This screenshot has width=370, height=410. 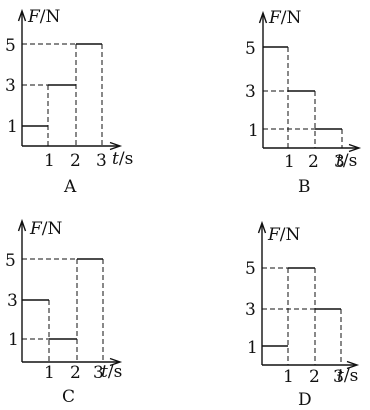 What do you see at coordinates (338, 377) in the screenshot?
I see `graph-d-x-tick-3: 3` at bounding box center [338, 377].